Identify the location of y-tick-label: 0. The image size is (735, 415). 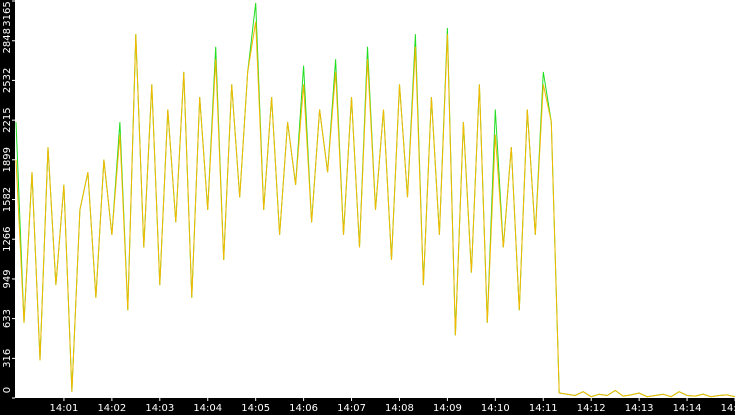
(7, 390).